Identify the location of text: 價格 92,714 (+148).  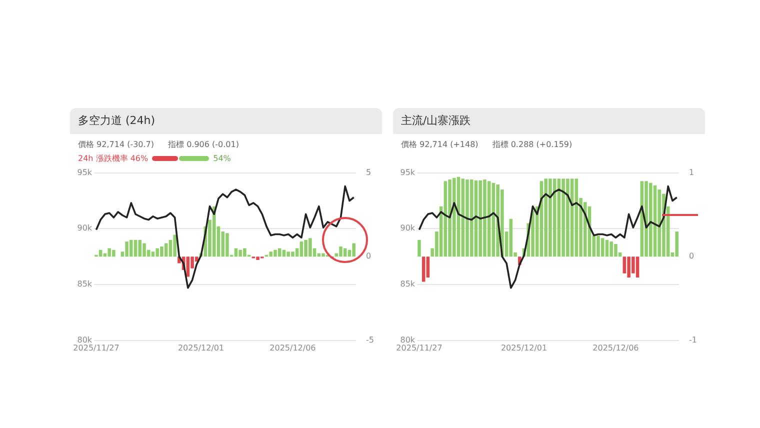
(439, 144).